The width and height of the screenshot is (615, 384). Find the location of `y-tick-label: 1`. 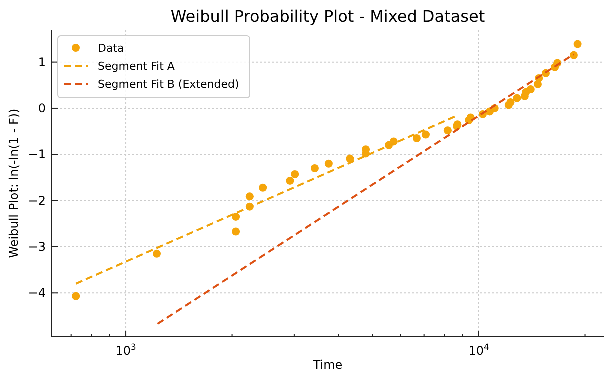

y-tick-label: 1 is located at coordinates (42, 62).